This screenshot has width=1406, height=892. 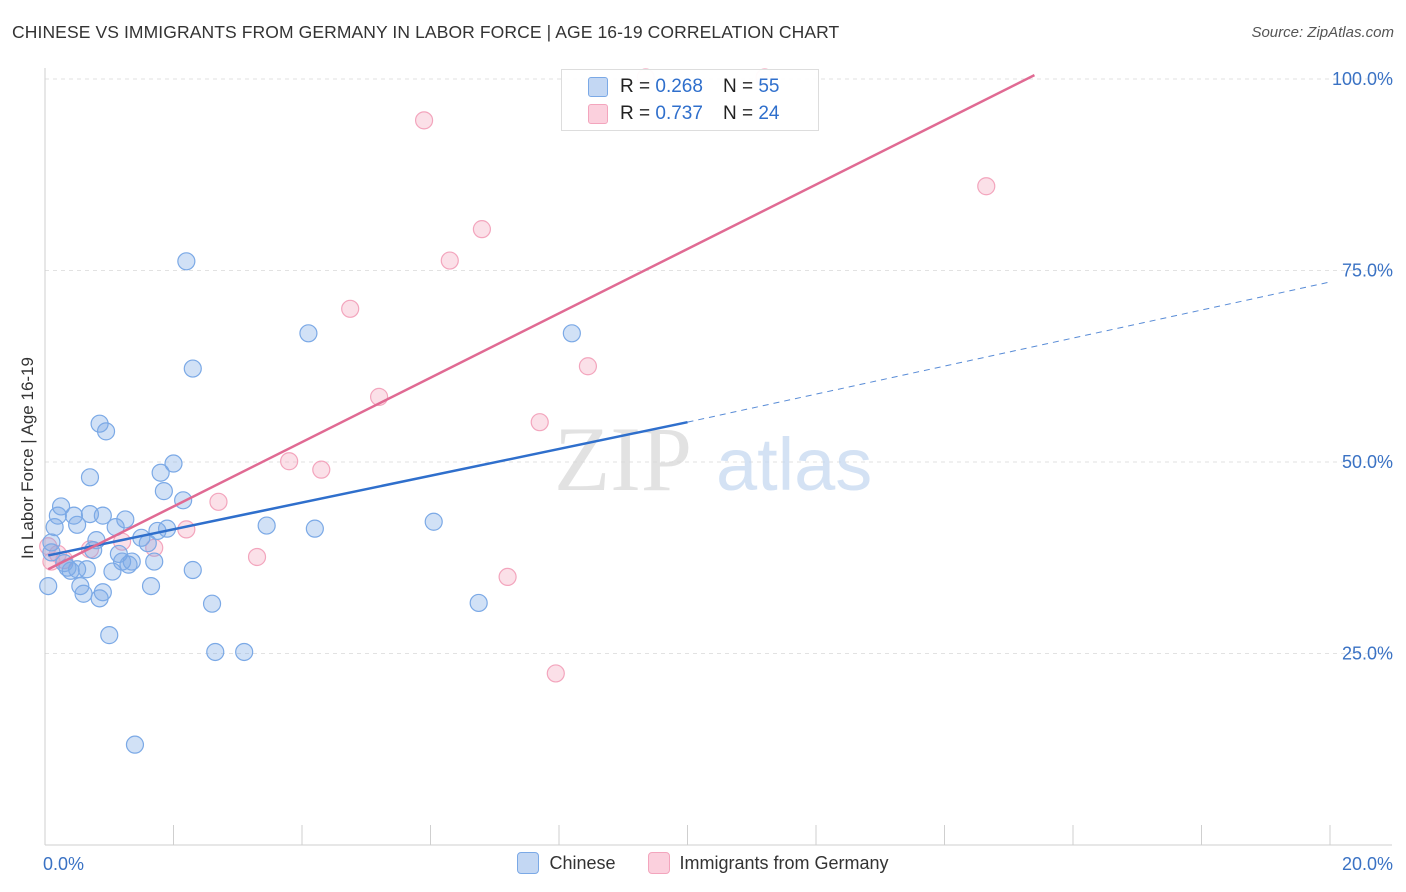 I want to click on n-value-germany: 24, so click(x=769, y=113).